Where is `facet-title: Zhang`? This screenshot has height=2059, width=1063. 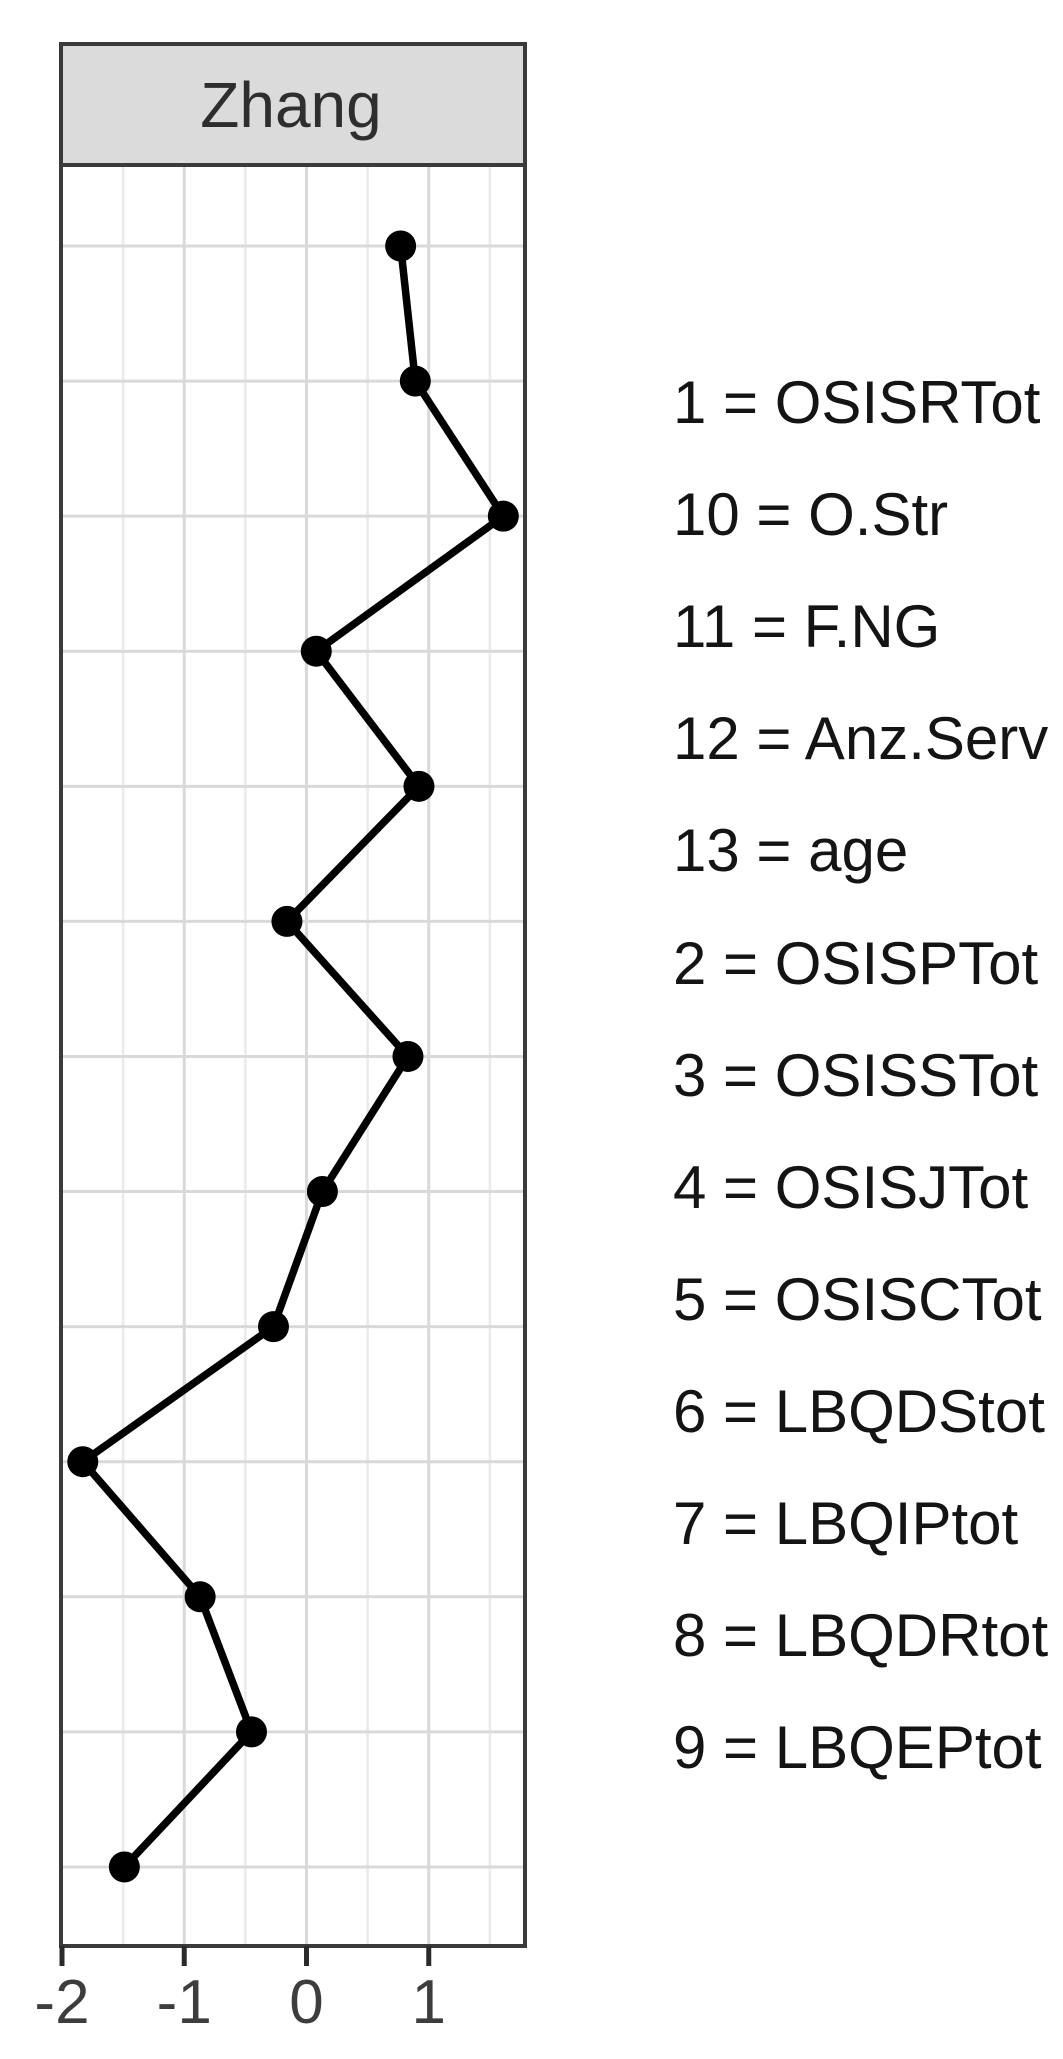 facet-title: Zhang is located at coordinates (290, 105).